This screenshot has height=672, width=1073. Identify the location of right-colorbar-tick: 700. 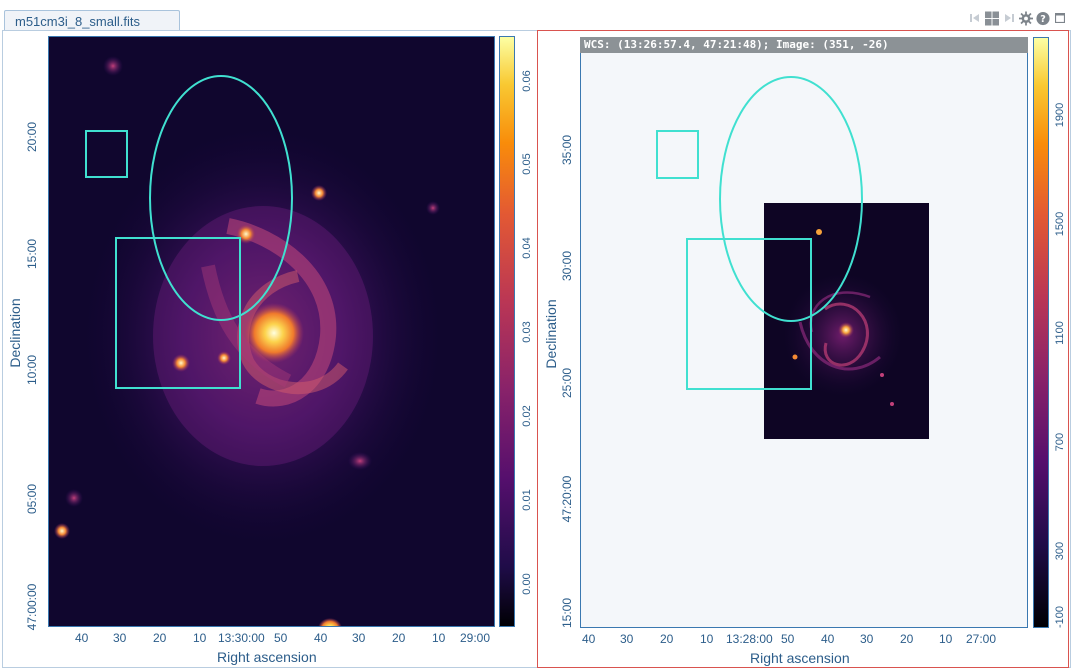
(1060, 442).